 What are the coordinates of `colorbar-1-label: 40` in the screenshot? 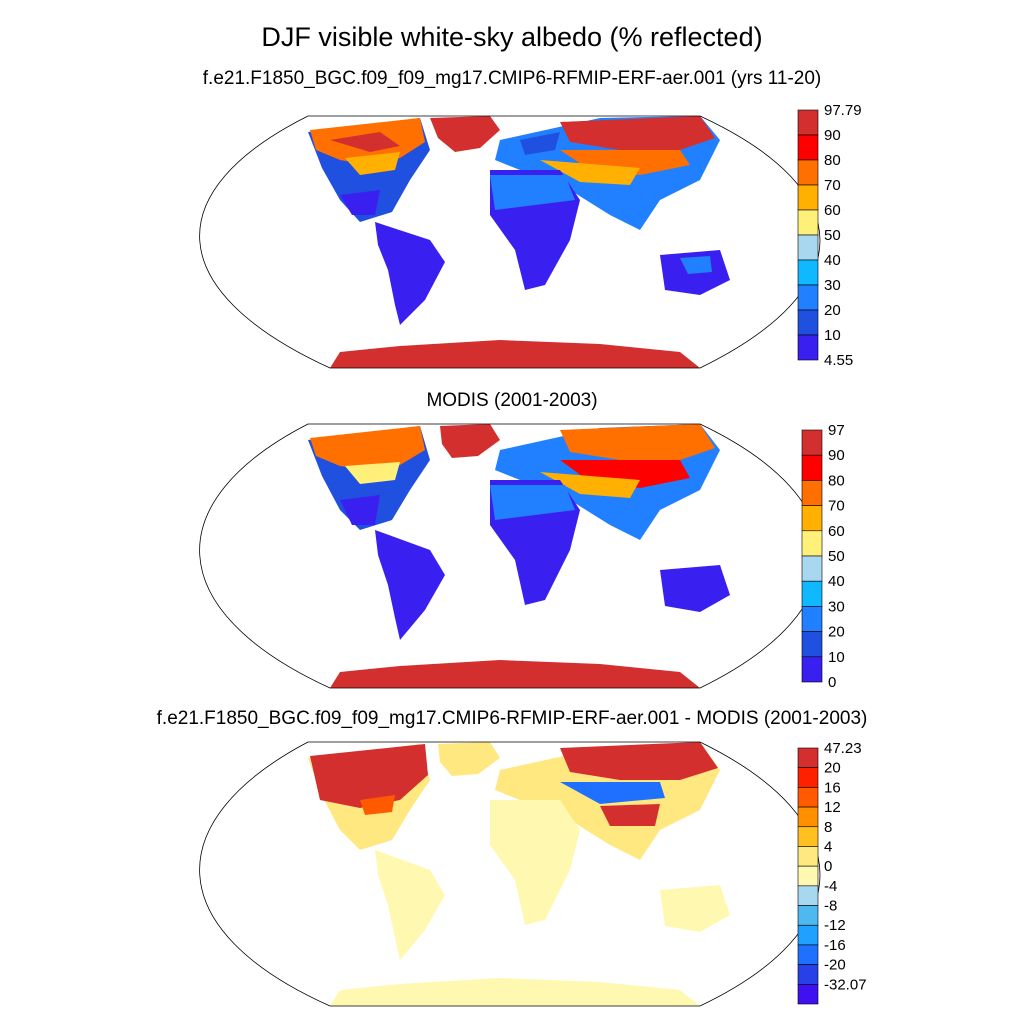 It's located at (832, 260).